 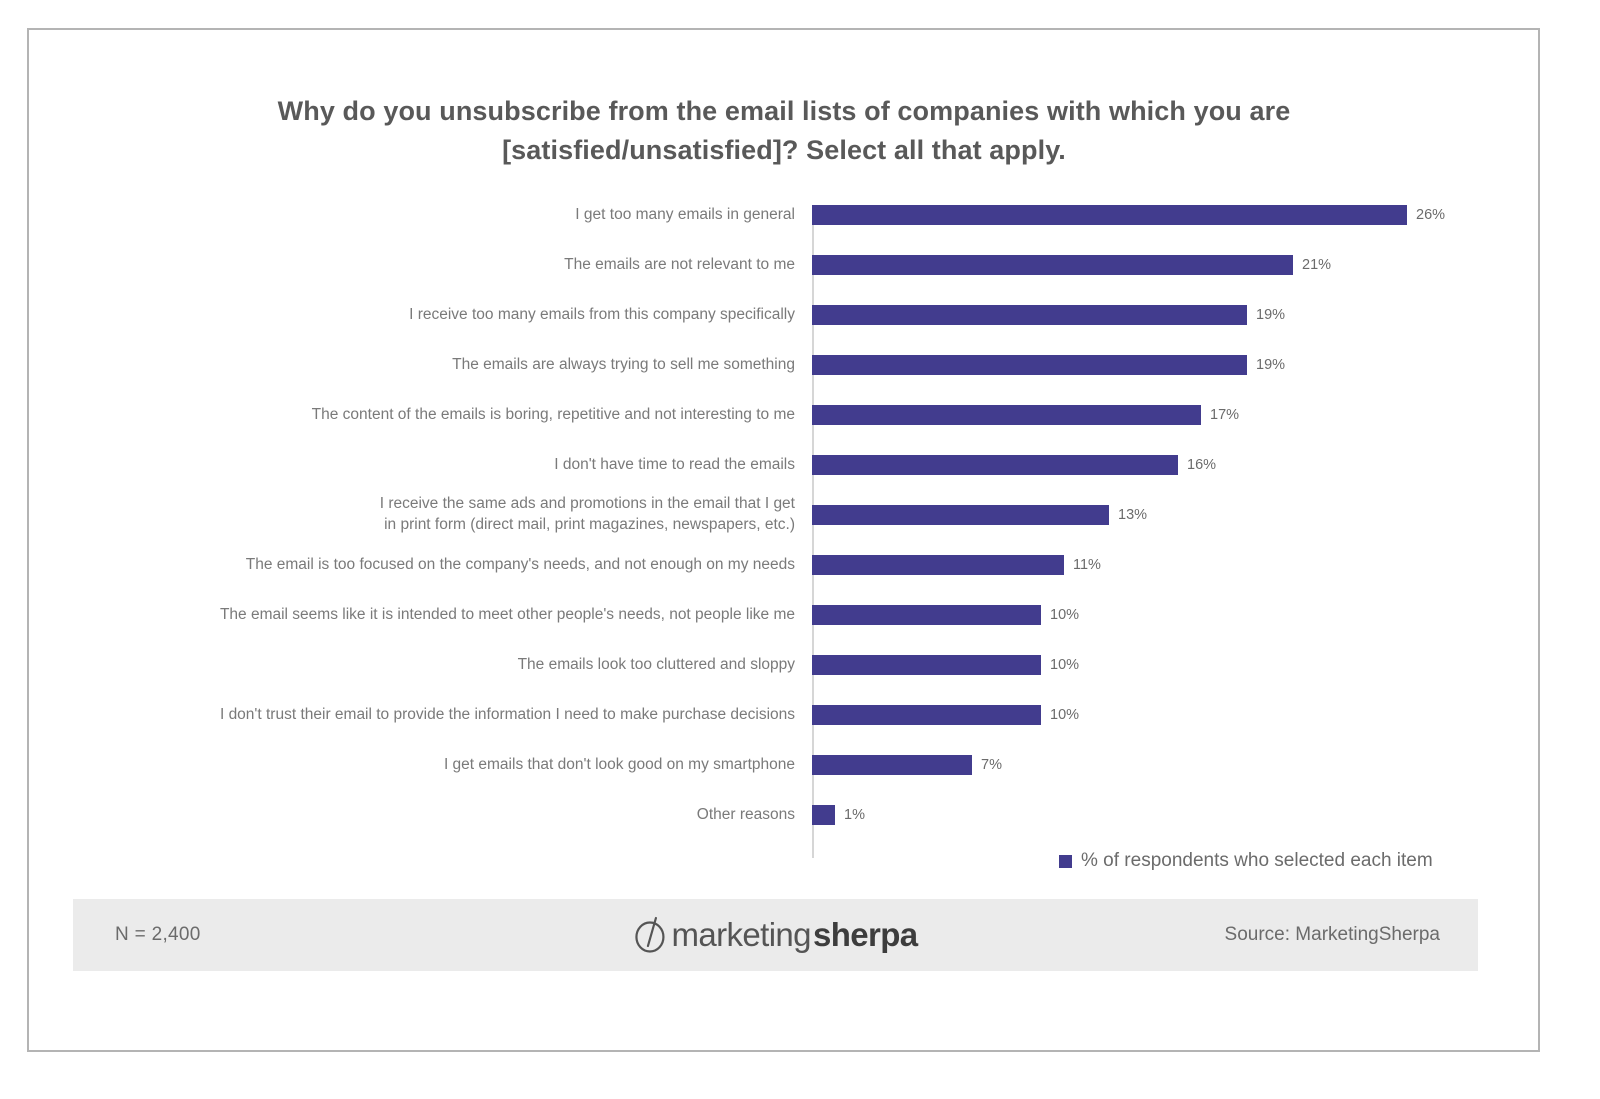 I want to click on chart-bar-row: I get too many emails in general 26%, so click(x=785, y=215).